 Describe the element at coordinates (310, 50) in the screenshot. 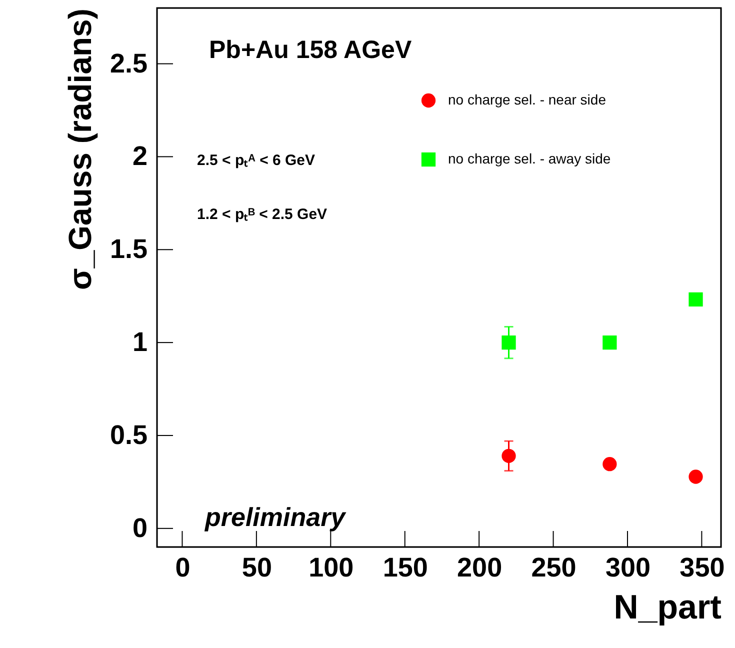

I see `text: Pb+Au 158 AGeV` at that location.